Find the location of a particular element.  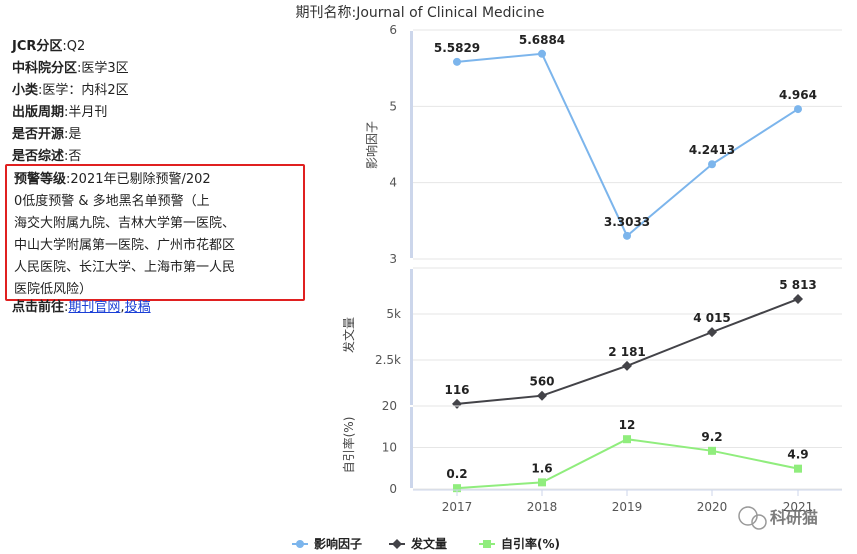

info-value: :半月刊 is located at coordinates (86, 112).